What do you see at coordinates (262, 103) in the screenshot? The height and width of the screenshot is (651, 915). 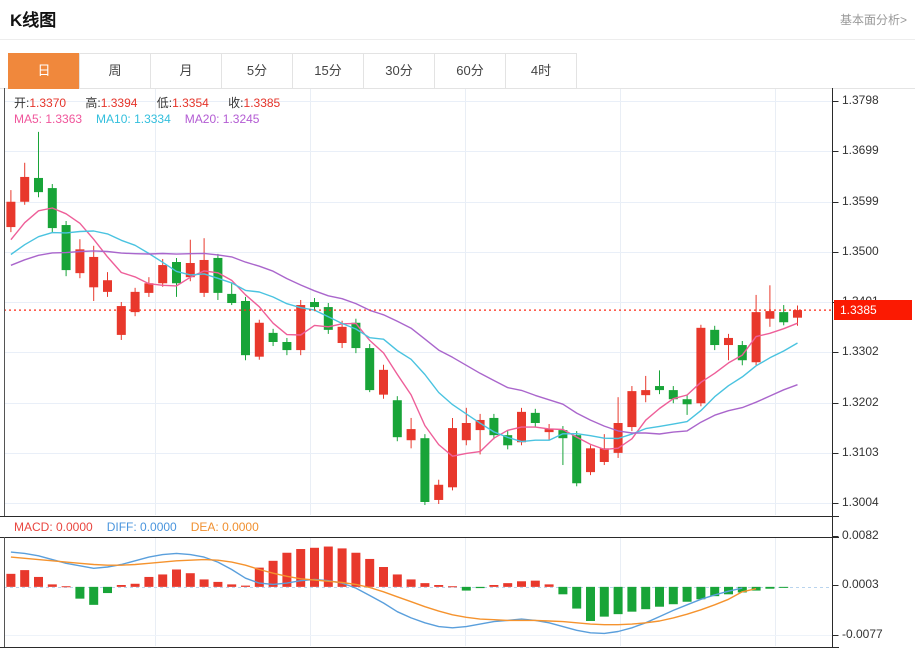 I see `close-value: 1.3385` at bounding box center [262, 103].